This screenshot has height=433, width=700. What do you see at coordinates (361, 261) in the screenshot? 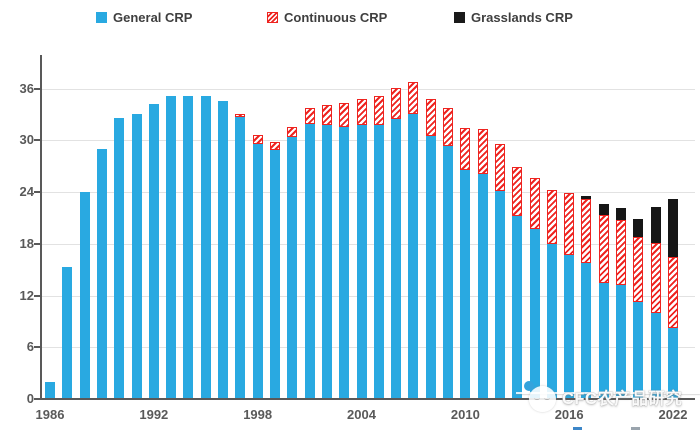
I see `bar-segment-general-2004` at bounding box center [361, 261].